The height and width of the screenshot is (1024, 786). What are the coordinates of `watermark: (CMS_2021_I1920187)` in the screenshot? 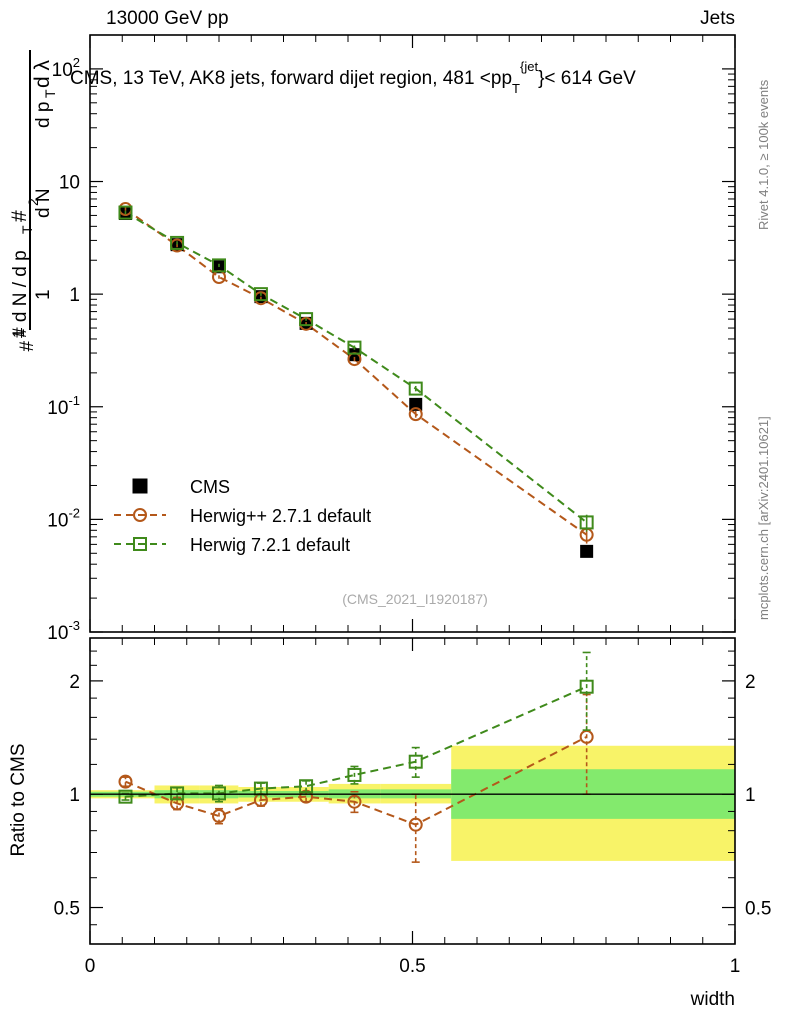 It's located at (415, 599).